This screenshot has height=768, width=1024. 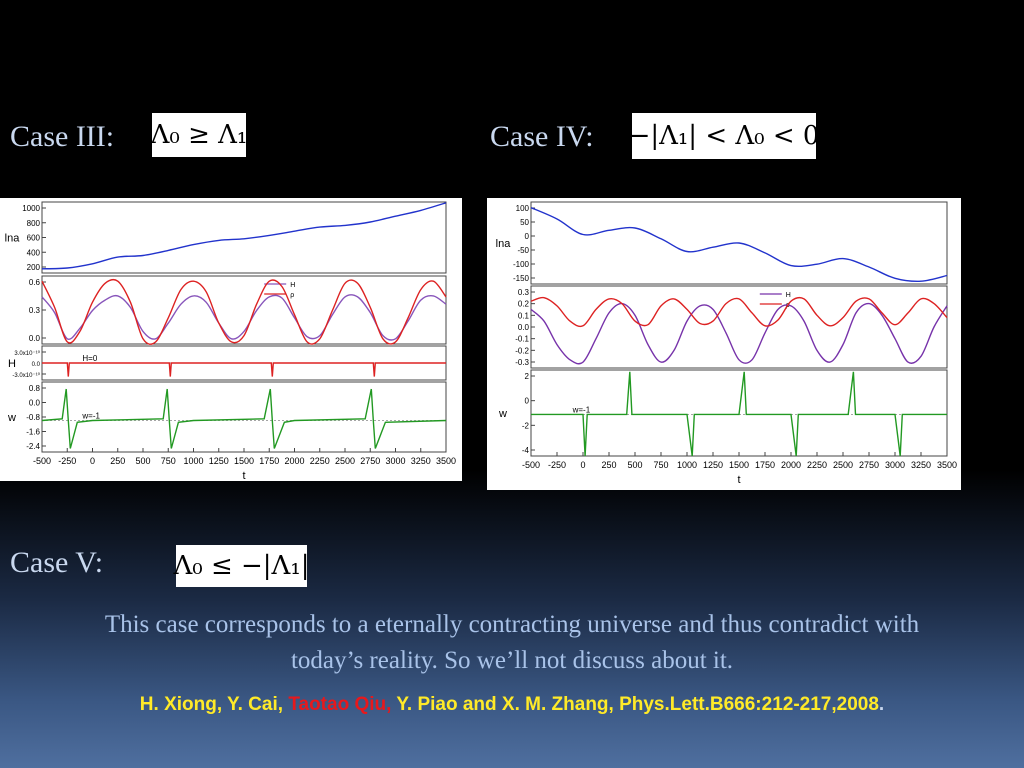 What do you see at coordinates (522, 339) in the screenshot?
I see `y-tick-label: -0.1` at bounding box center [522, 339].